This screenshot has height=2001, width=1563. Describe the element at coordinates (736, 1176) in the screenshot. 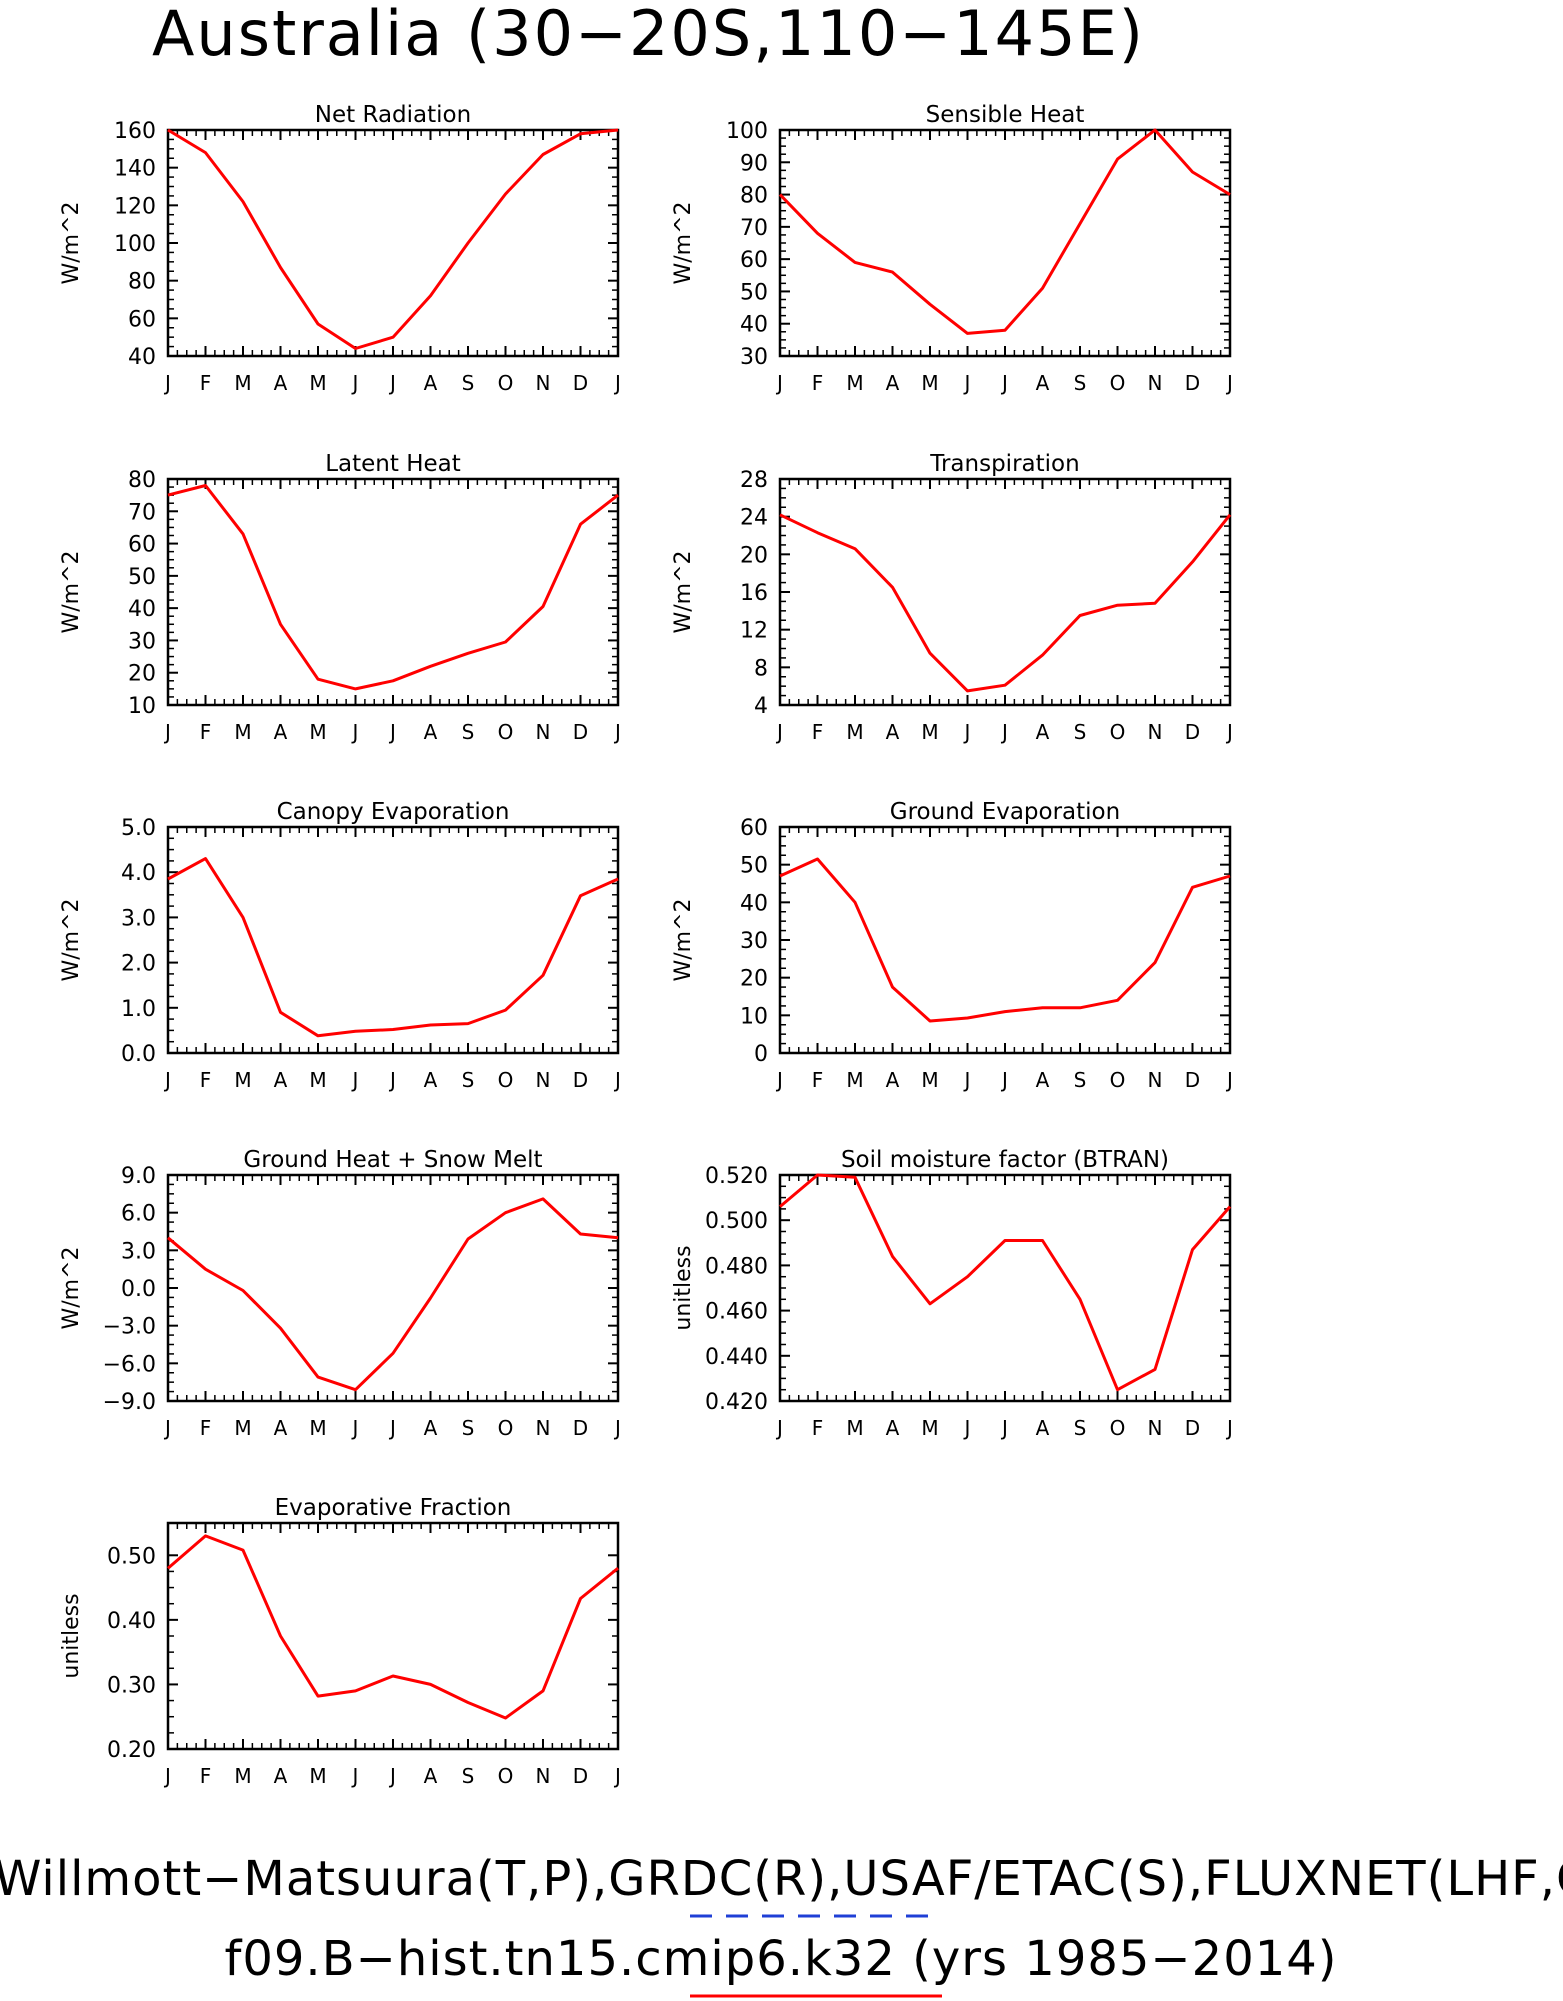

I see `y-tick-label: 0.520` at that location.